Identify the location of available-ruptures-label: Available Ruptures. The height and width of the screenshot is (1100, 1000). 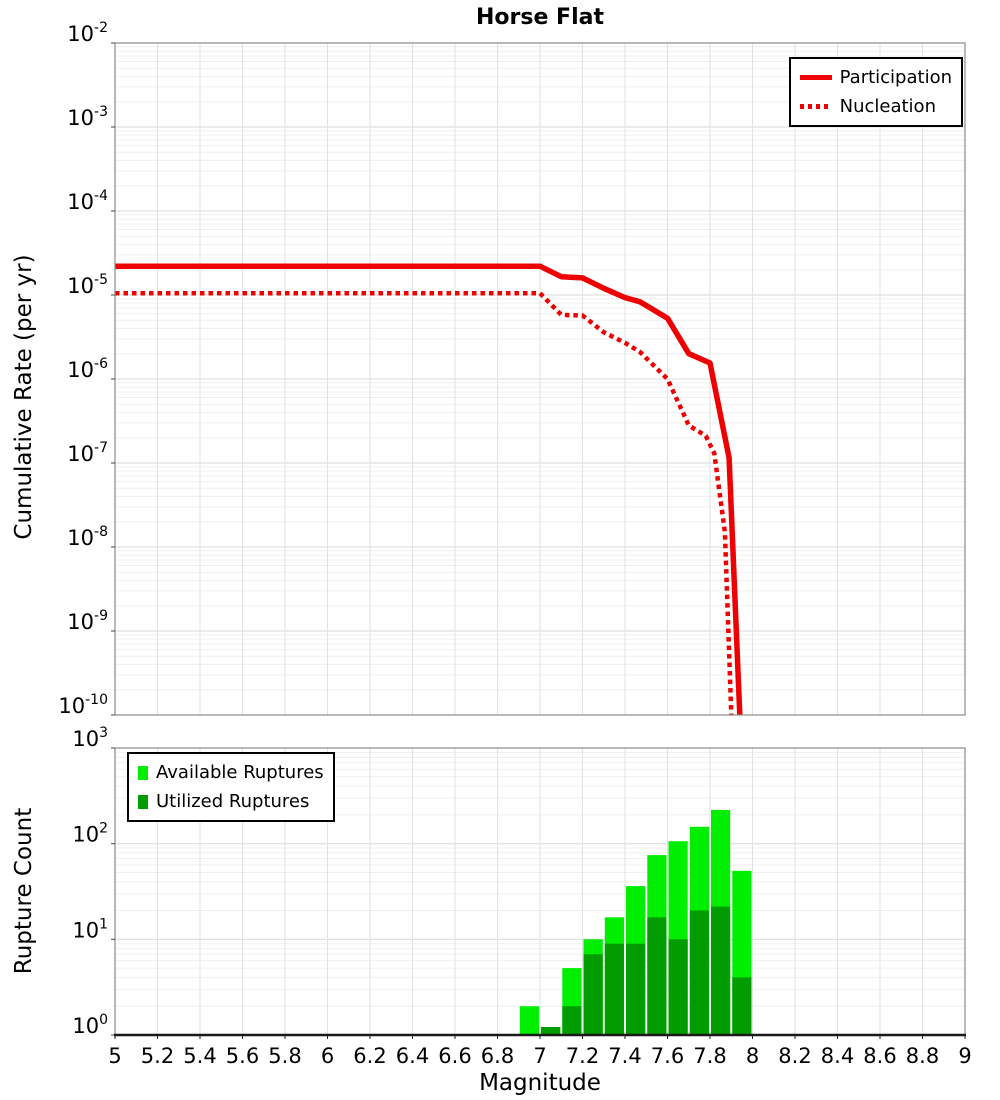
(240, 772).